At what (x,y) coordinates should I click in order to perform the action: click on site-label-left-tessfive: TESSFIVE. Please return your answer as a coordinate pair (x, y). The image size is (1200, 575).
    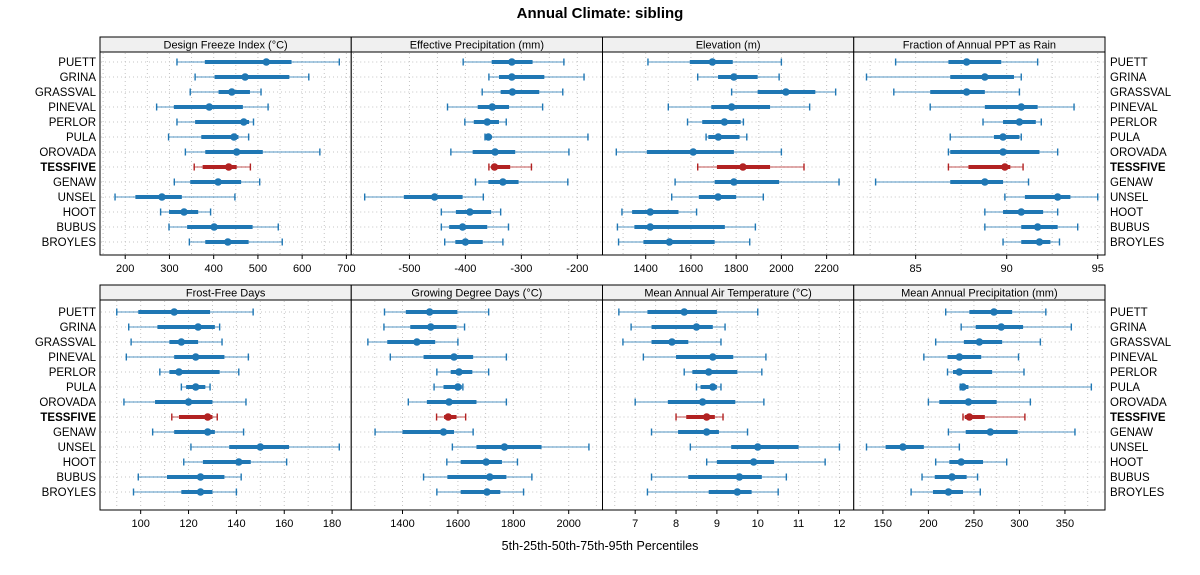
    Looking at the image, I should click on (68, 168).